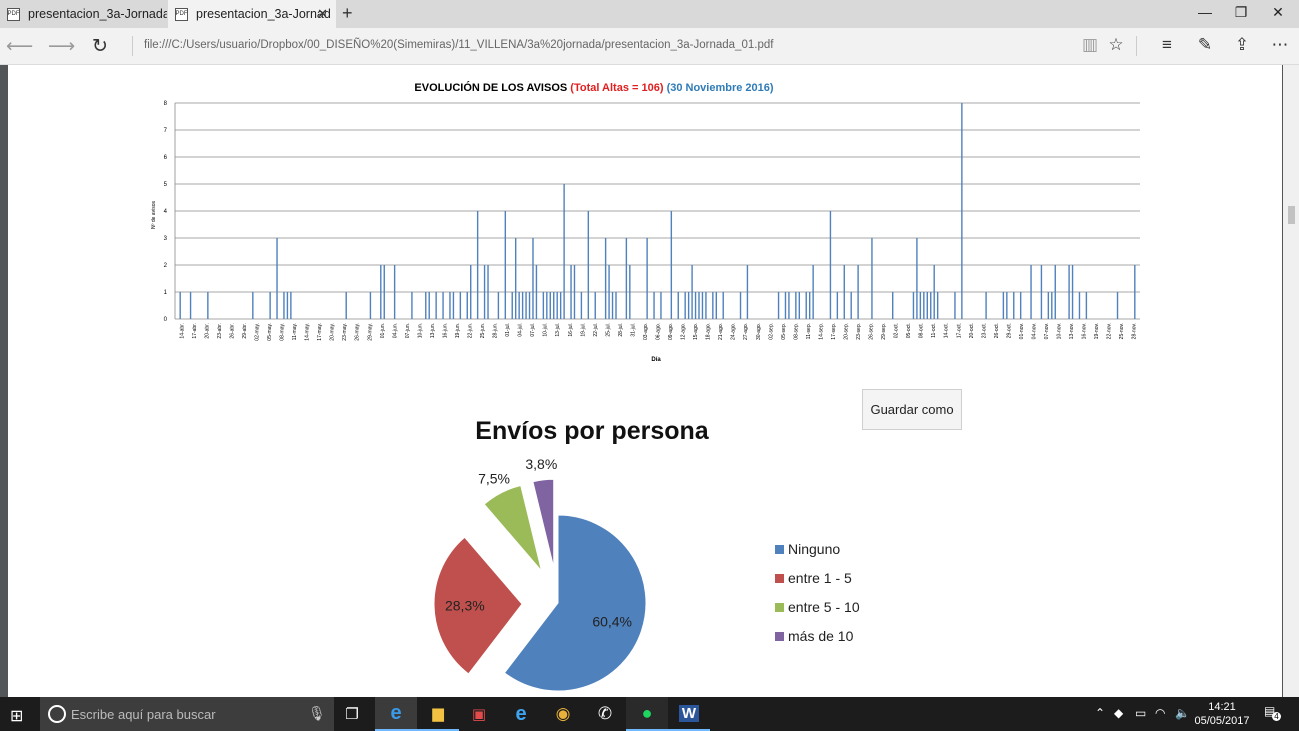  What do you see at coordinates (608, 330) in the screenshot?
I see `x-tick-label: 25-jul.` at bounding box center [608, 330].